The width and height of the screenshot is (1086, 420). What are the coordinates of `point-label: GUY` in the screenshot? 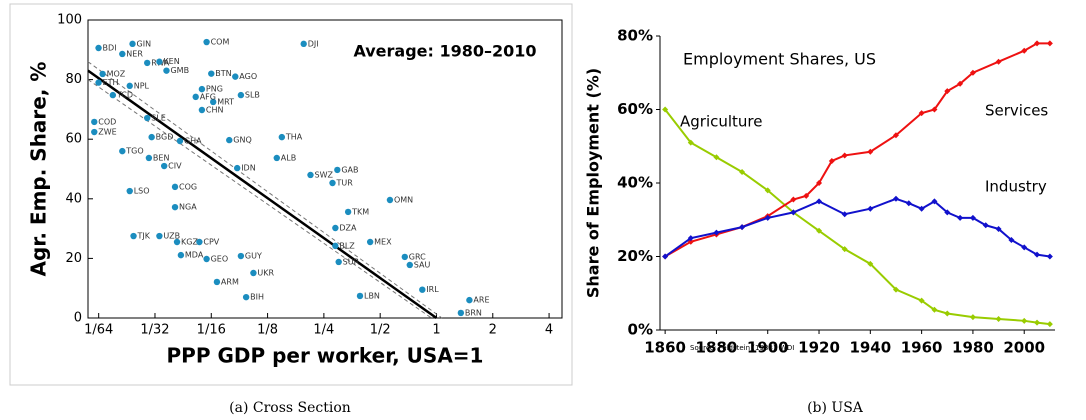 It's located at (253, 256).